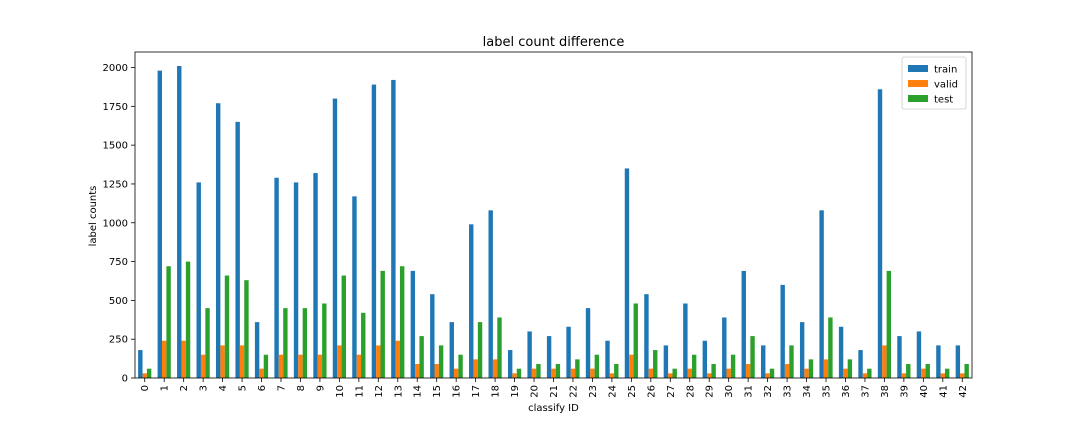 Image resolution: width=1080 pixels, height=437 pixels. Describe the element at coordinates (554, 42) in the screenshot. I see `chart-title: label count difference` at that location.